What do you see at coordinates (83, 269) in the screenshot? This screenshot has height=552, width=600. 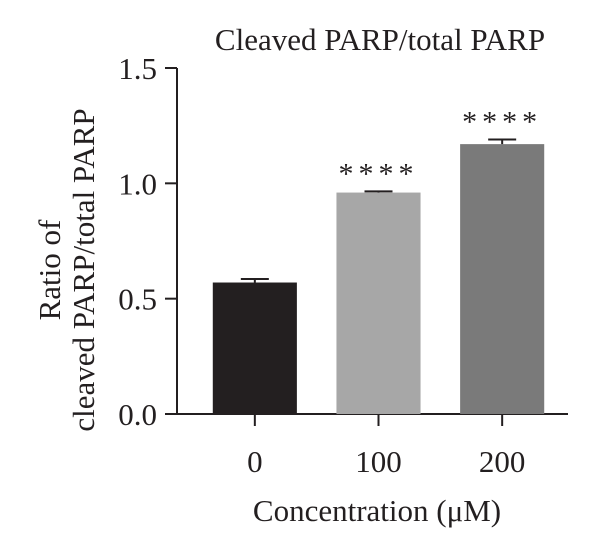 I see `y-axis-label-line-2: cleaved PARP/total PARP` at bounding box center [83, 269].